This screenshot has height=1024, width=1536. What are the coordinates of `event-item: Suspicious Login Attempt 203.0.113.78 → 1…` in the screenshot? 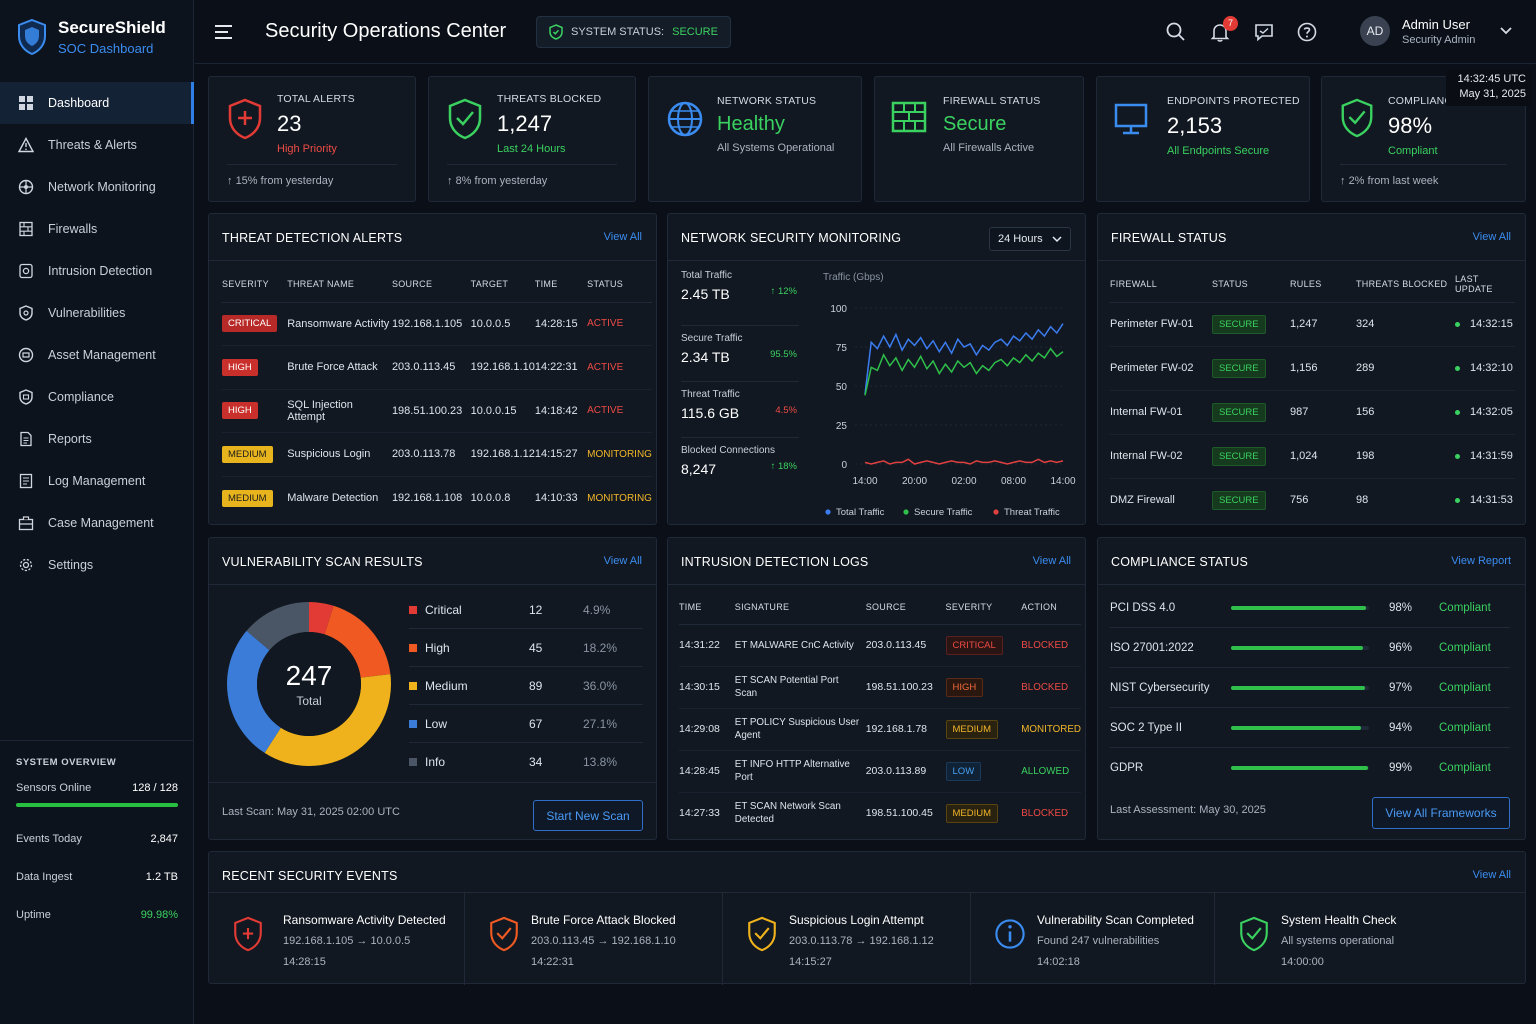 It's located at (847, 939).